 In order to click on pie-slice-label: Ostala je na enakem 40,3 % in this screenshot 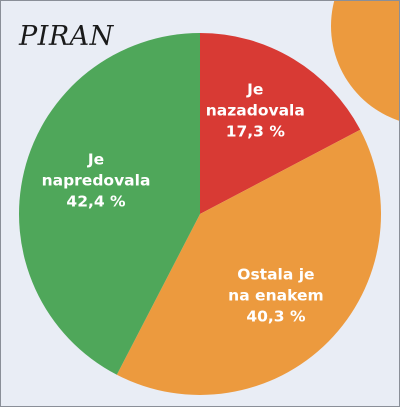, I will do `click(275, 295)`.